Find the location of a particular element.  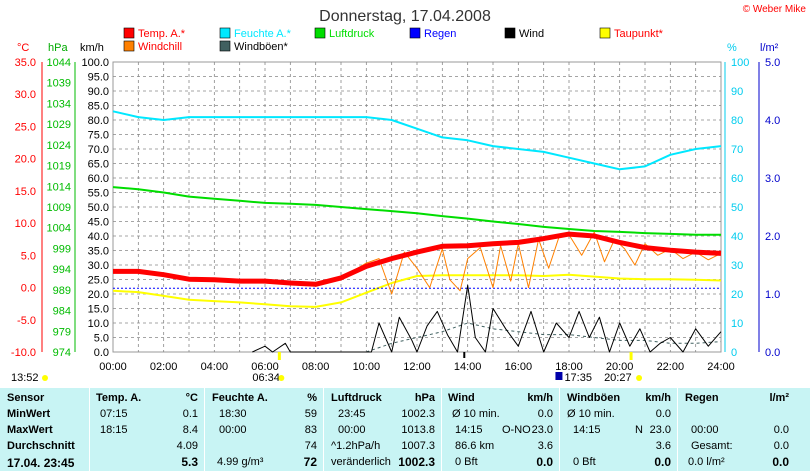

legend-label: Feuchte A.* is located at coordinates (263, 34).